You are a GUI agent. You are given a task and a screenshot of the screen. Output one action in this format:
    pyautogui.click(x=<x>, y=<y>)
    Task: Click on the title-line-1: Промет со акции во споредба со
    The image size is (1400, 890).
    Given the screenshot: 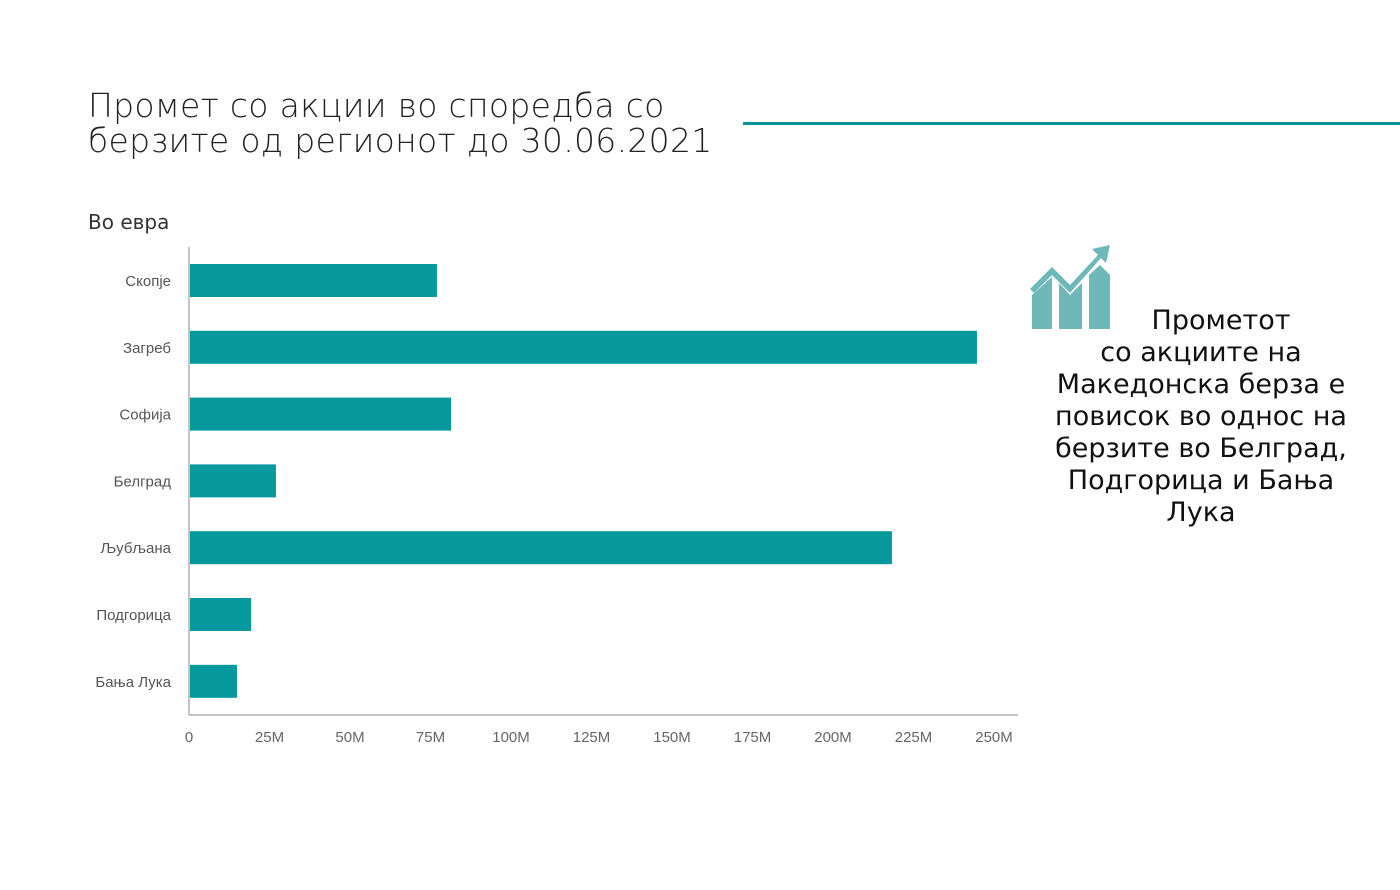 What is the action you would take?
    pyautogui.click(x=376, y=105)
    